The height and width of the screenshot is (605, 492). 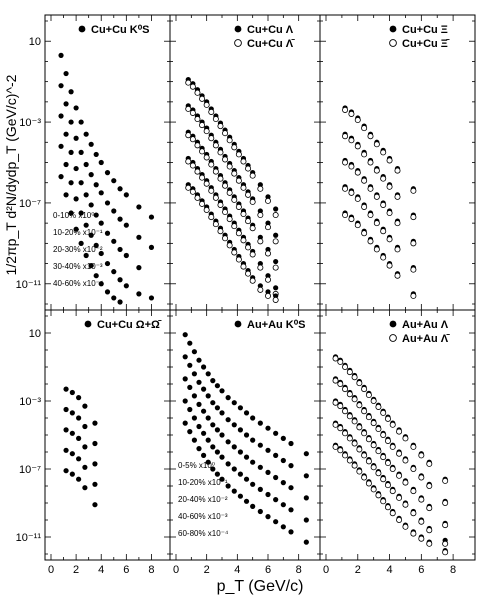 I want to click on centrality-label: 10-20% x10⁻¹, so click(x=203, y=482).